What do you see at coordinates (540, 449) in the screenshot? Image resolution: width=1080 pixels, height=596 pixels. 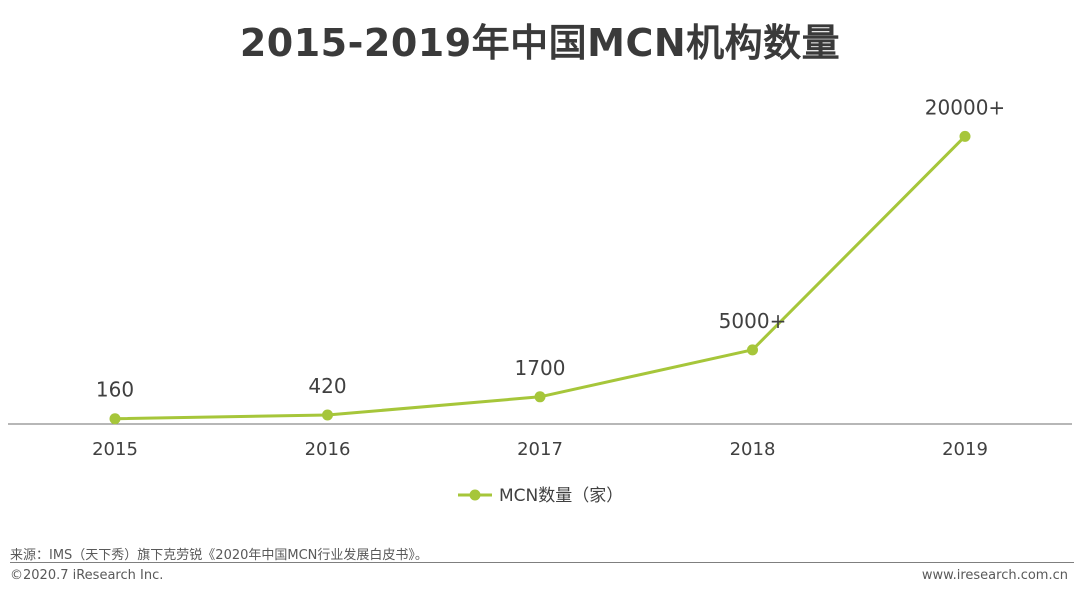 I see `x-tick-label: 2017` at bounding box center [540, 449].